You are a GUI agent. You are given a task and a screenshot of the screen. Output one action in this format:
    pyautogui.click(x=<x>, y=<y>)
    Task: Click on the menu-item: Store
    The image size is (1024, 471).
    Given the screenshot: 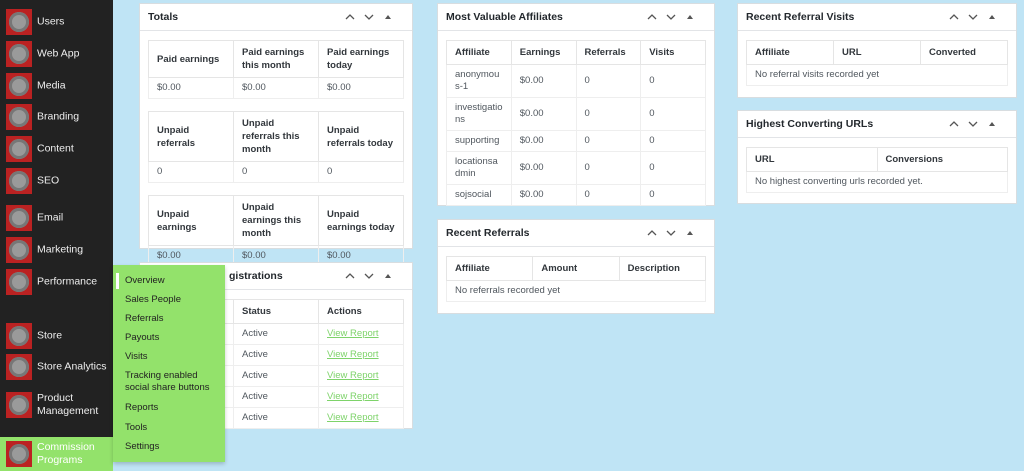 What is the action you would take?
    pyautogui.click(x=56, y=336)
    